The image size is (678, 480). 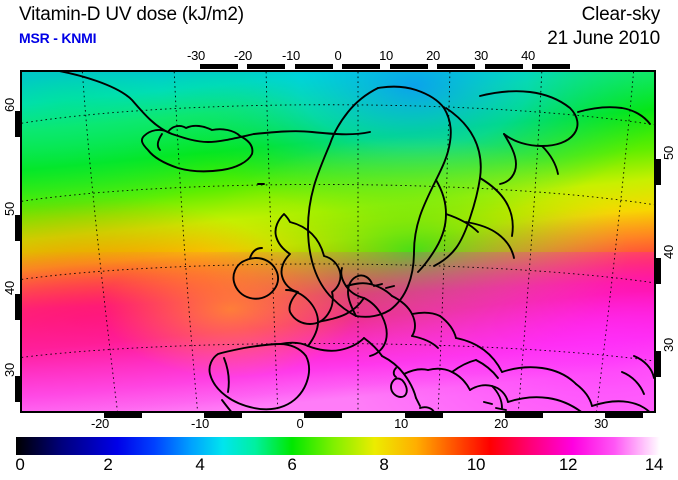 What do you see at coordinates (433, 55) in the screenshot?
I see `axis-label-top-20: 20` at bounding box center [433, 55].